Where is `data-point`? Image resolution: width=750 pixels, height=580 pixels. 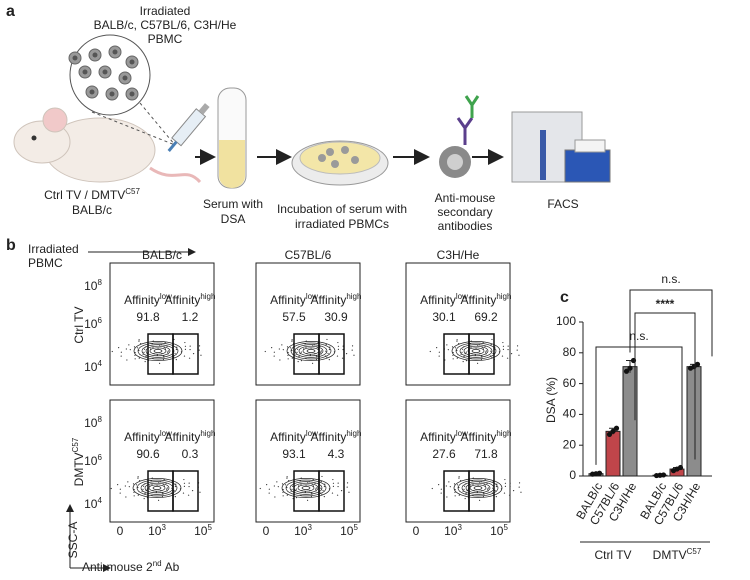
data-point is located at coordinates (609, 434).